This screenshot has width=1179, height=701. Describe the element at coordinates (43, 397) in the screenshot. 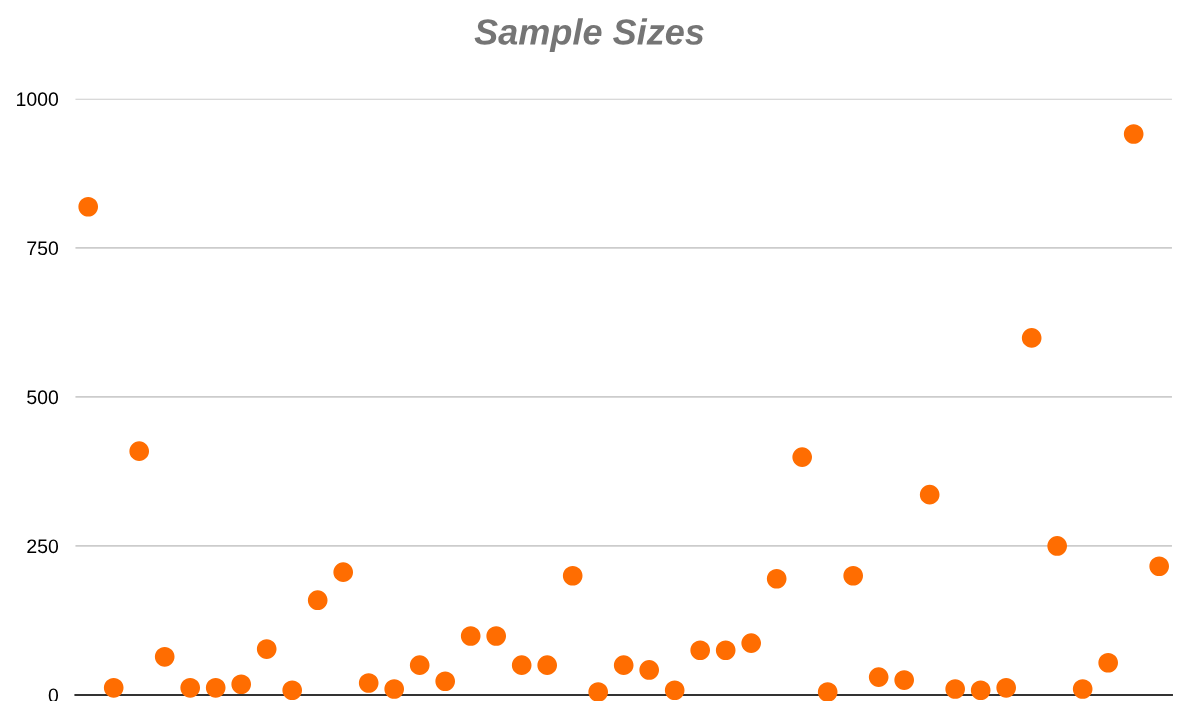

I see `y-tick-label: 500` at that location.